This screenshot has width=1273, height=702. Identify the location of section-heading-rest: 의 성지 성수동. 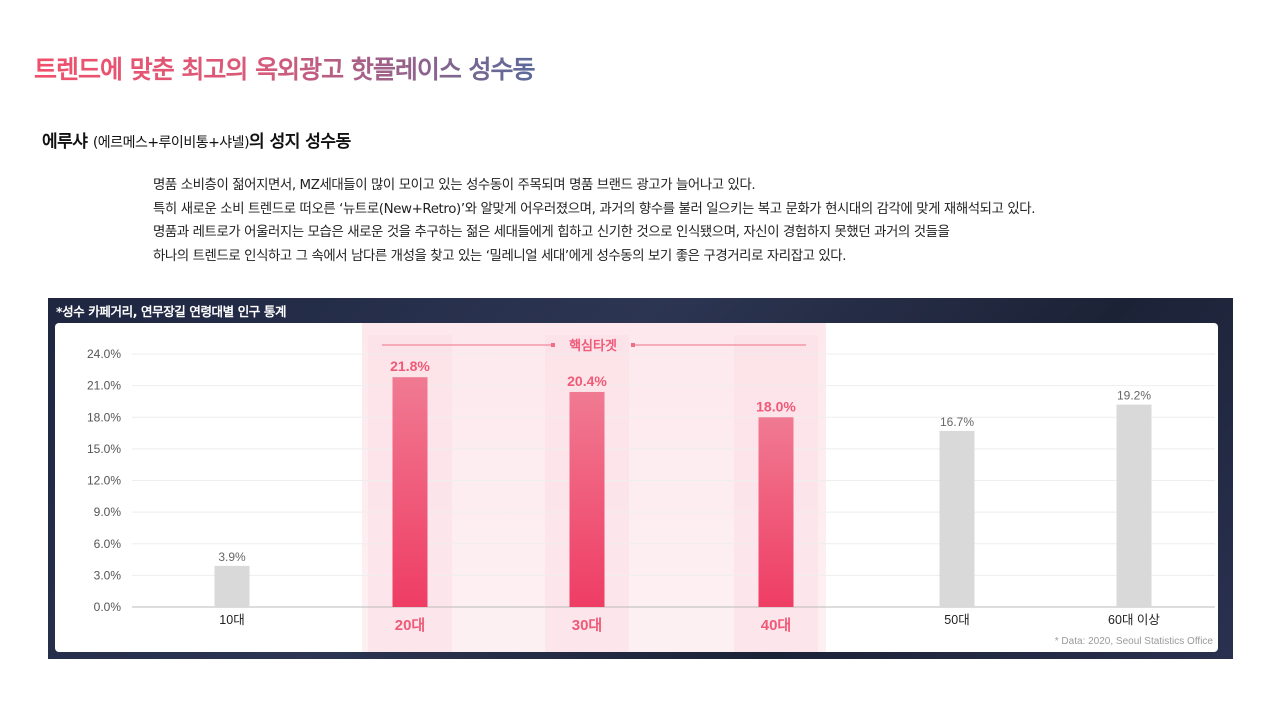
(300, 142).